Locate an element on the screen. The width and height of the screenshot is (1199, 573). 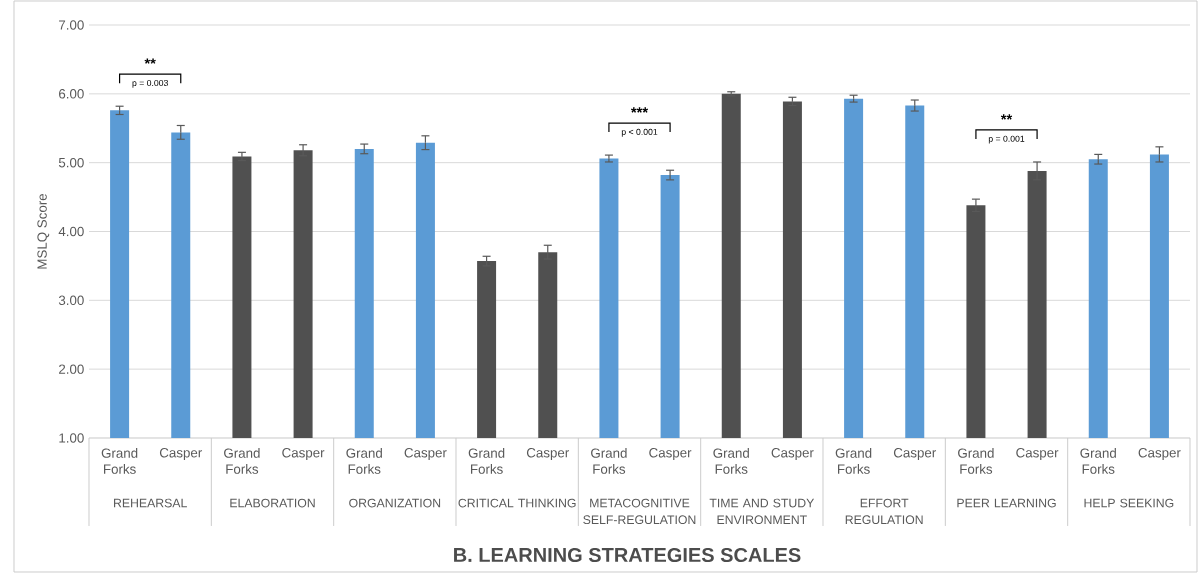
y-tick-label: 5.00 is located at coordinates (71, 162).